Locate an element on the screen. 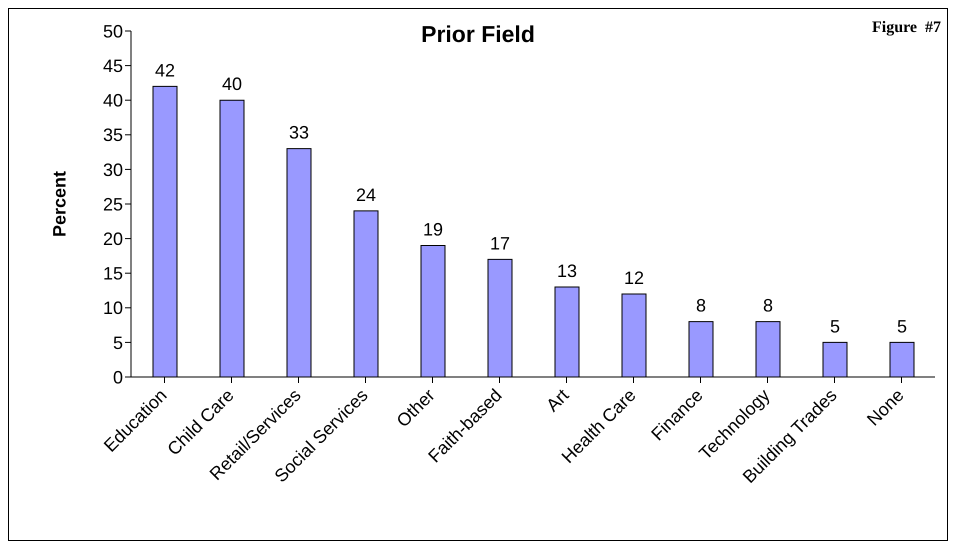 This screenshot has height=547, width=956. y-tick-label: 30 is located at coordinates (112, 170).